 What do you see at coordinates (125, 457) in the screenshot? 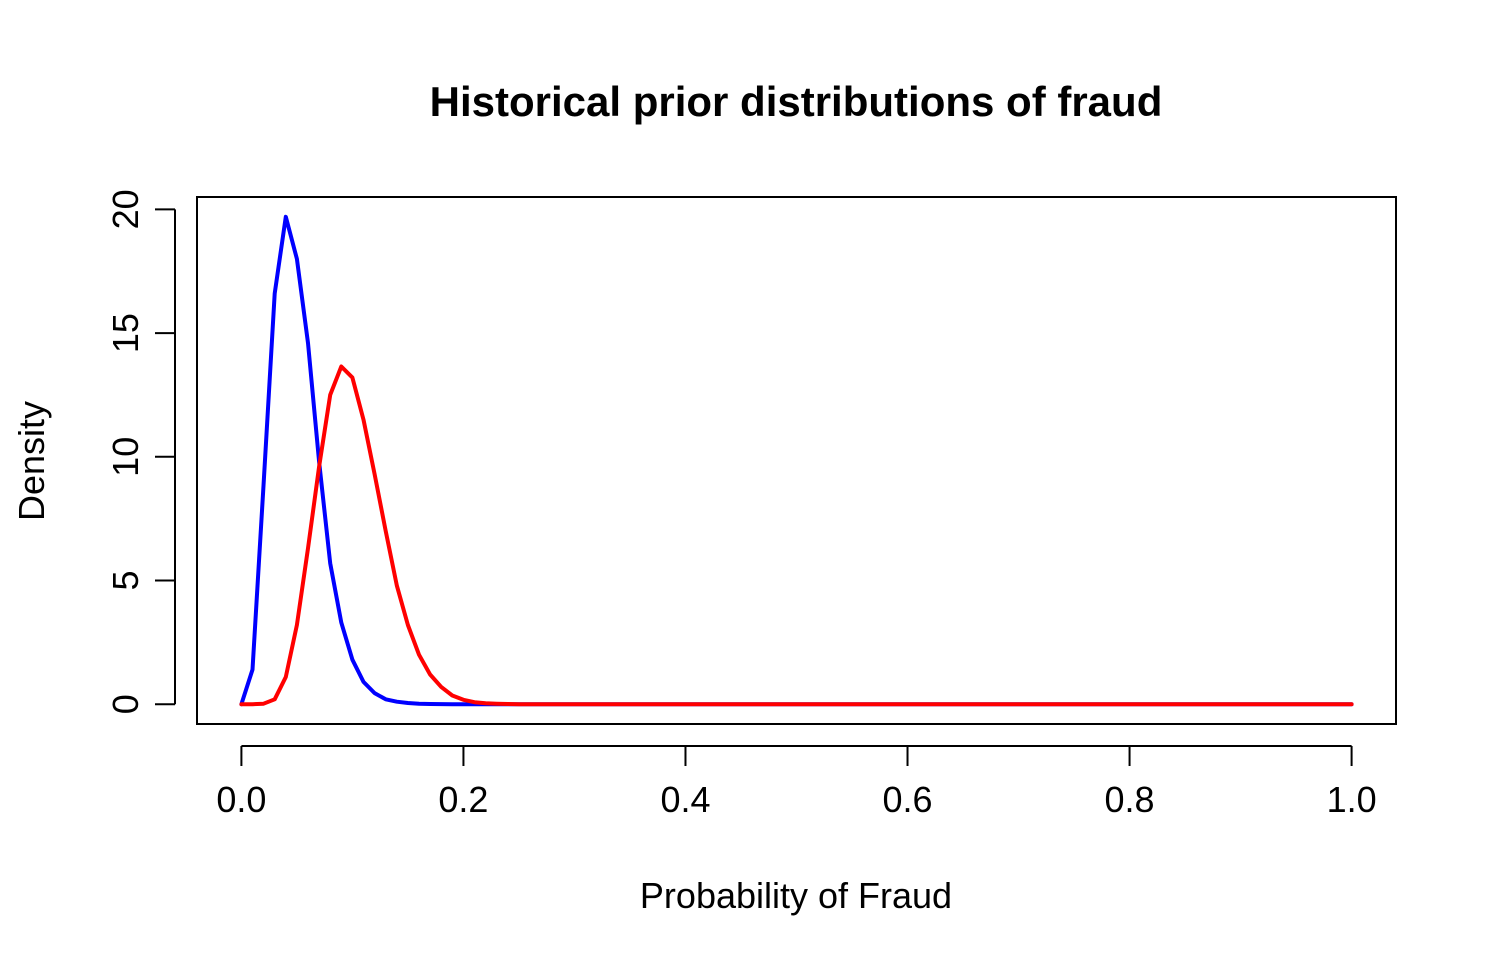
I see `y-tick-label: 10` at bounding box center [125, 457].